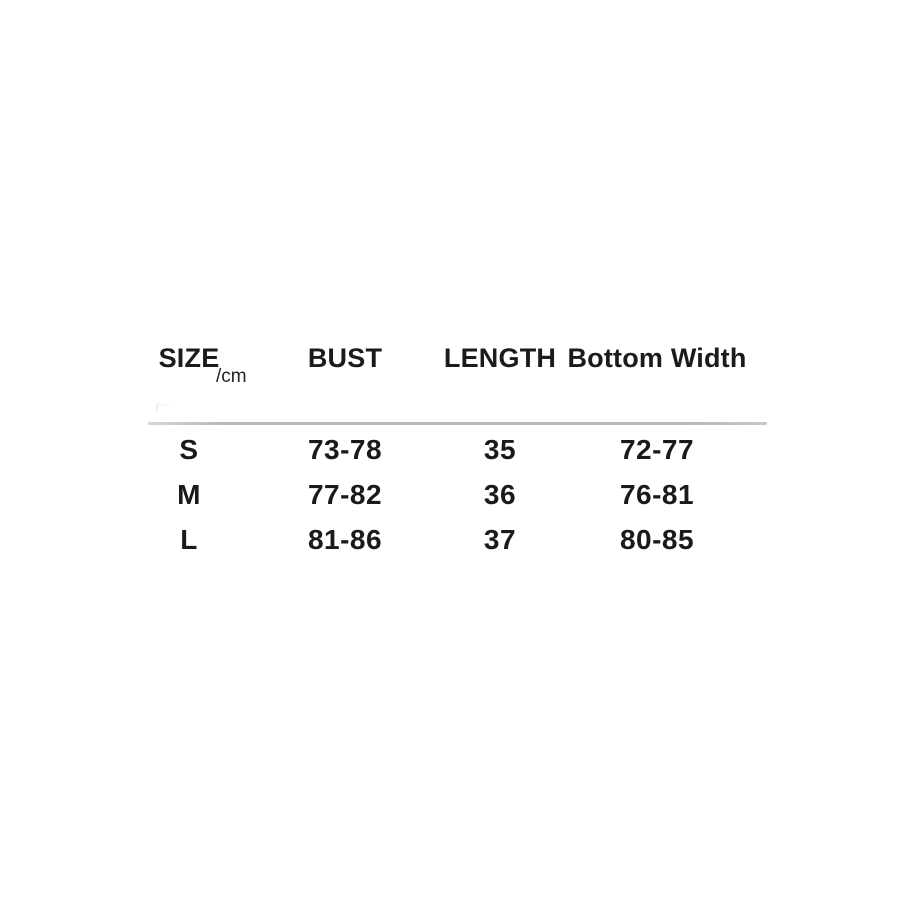 This screenshot has width=900, height=900. I want to click on cell-size: M, so click(189, 494).